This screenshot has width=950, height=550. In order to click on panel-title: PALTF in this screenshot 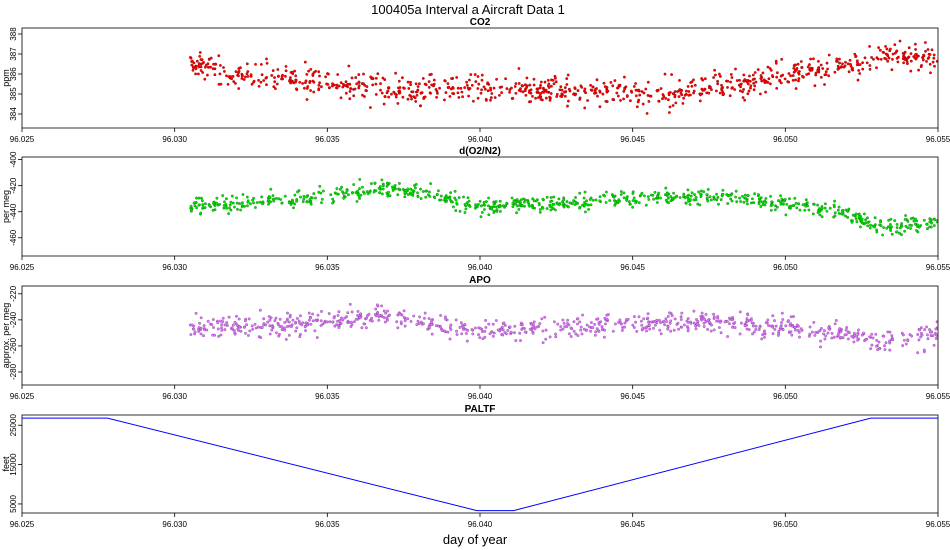, I will do `click(480, 409)`.